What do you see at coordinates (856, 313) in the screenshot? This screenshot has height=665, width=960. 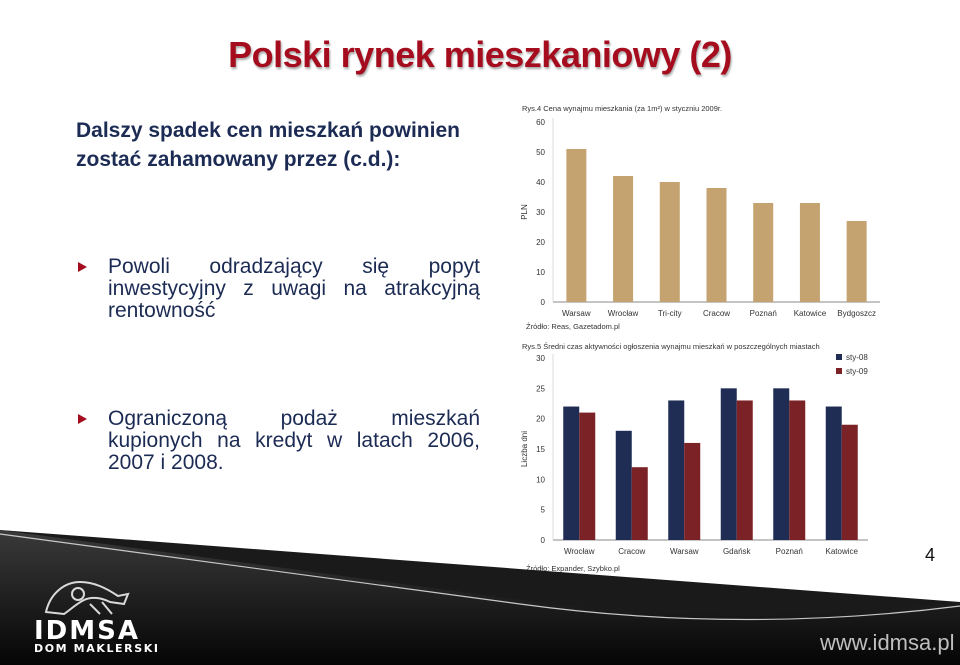 I see `x-tick-label: Bydgoszcz` at bounding box center [856, 313].